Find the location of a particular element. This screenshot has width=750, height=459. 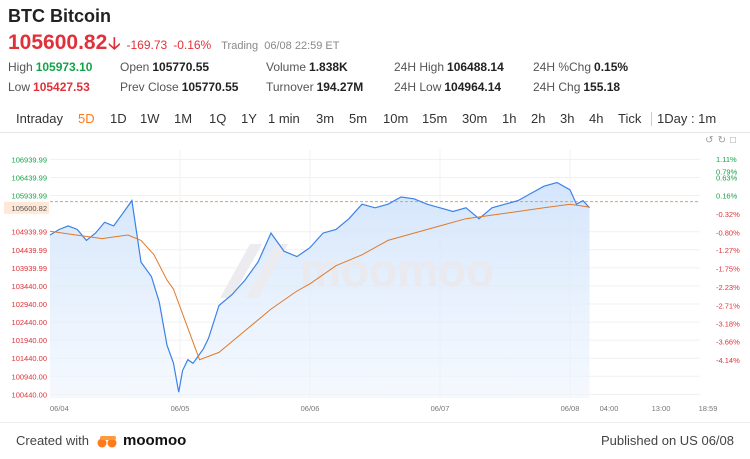

x-tick-label: 06/04 is located at coordinates (59, 408).